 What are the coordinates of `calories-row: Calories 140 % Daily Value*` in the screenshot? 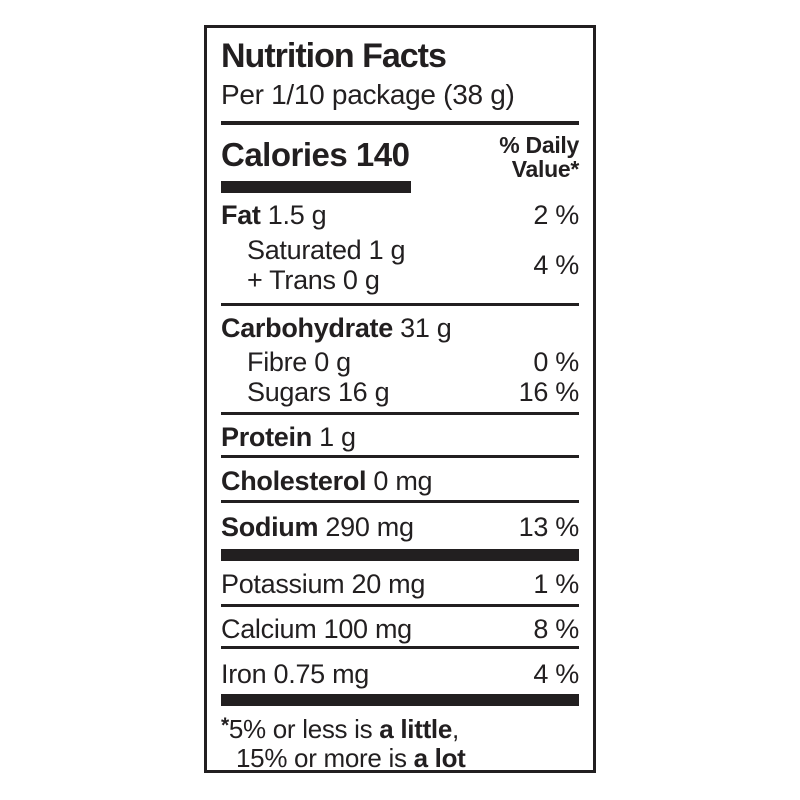 It's located at (400, 156).